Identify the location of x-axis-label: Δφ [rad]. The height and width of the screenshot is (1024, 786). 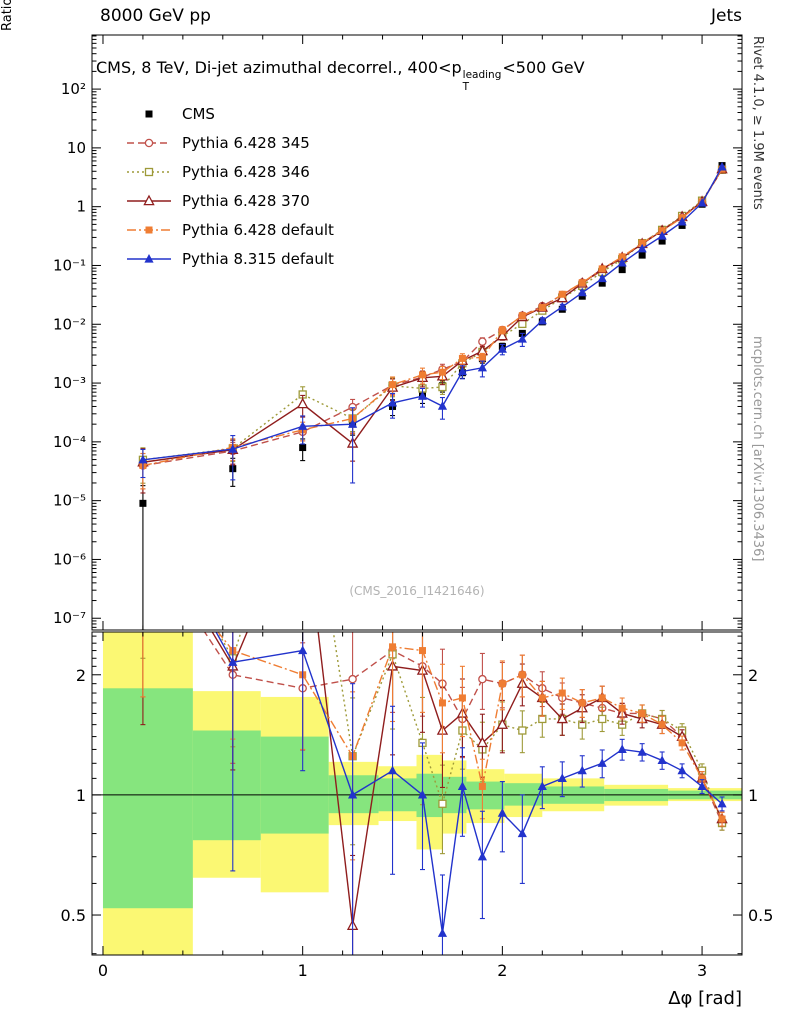
(705, 998).